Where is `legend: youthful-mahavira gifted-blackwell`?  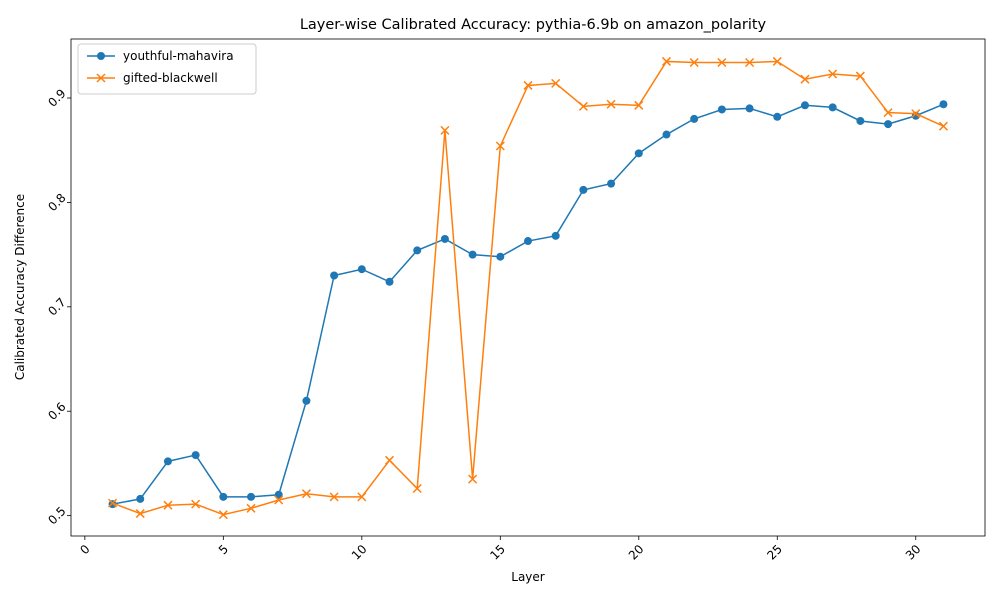 legend: youthful-mahavira gifted-blackwell is located at coordinates (167, 69).